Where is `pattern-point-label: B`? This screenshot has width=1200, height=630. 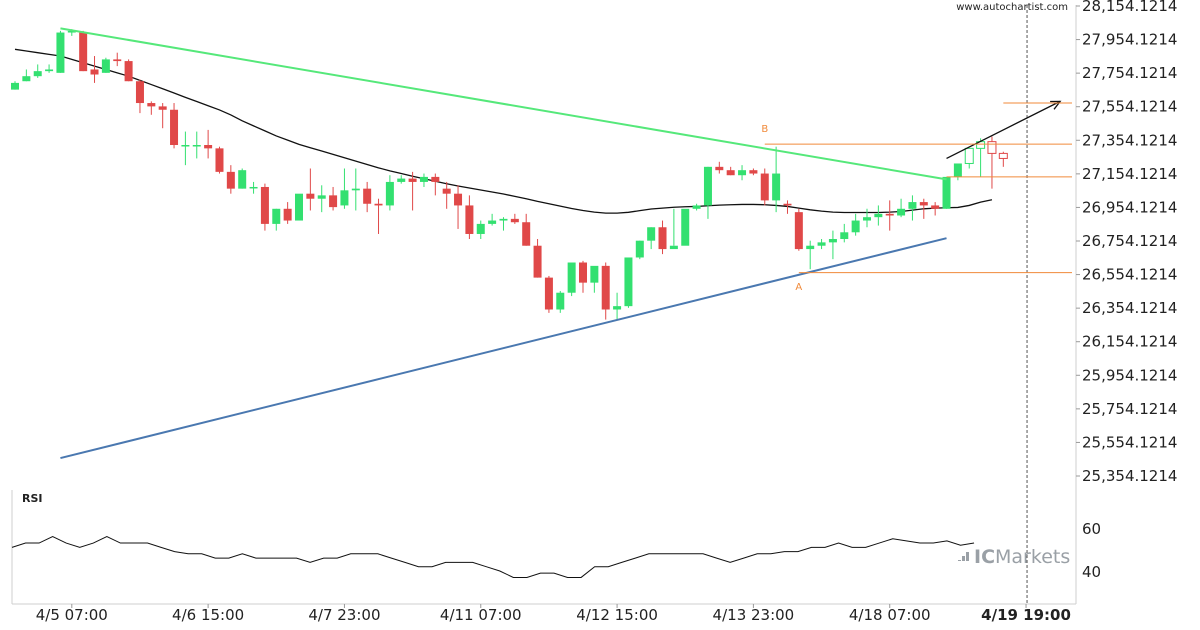
pattern-point-label: B is located at coordinates (764, 129).